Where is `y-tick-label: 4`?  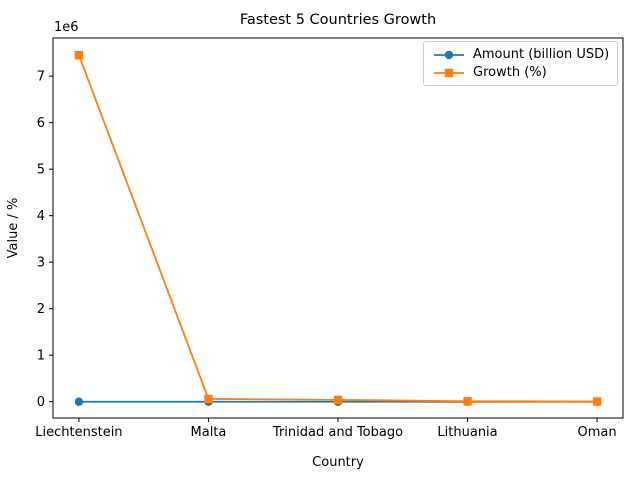 y-tick-label: 4 is located at coordinates (41, 216).